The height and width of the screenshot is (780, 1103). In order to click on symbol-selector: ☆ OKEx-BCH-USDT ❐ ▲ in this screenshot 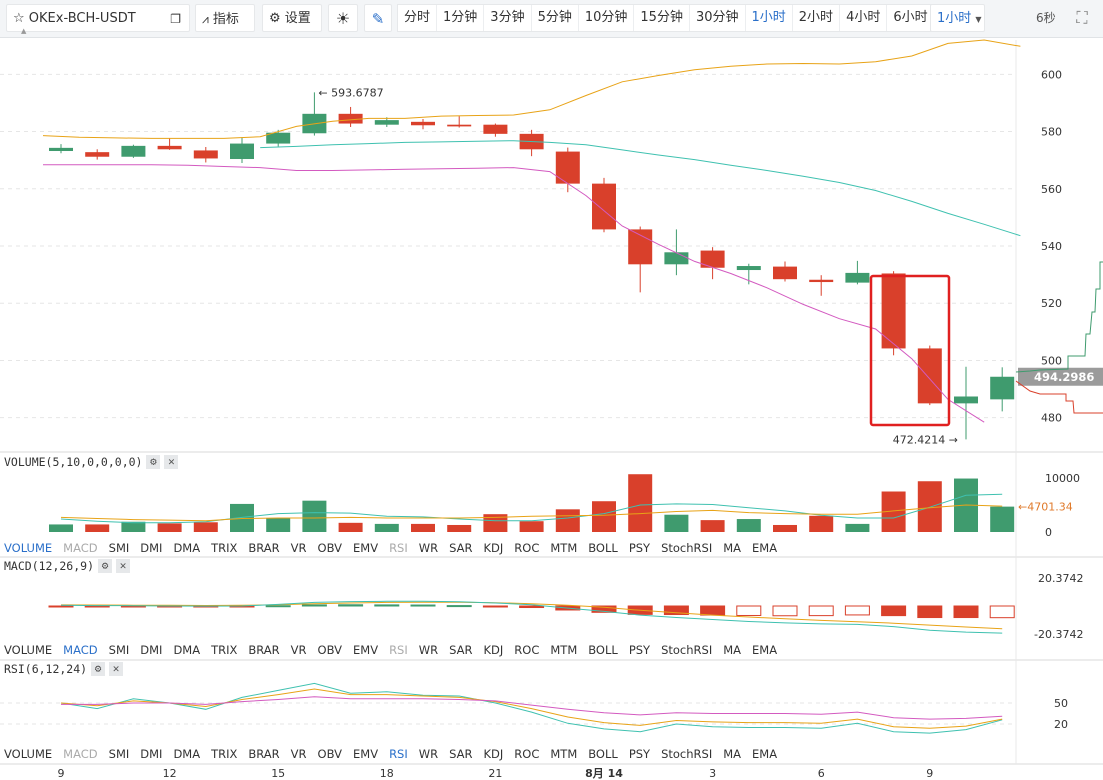, I will do `click(98, 19)`.